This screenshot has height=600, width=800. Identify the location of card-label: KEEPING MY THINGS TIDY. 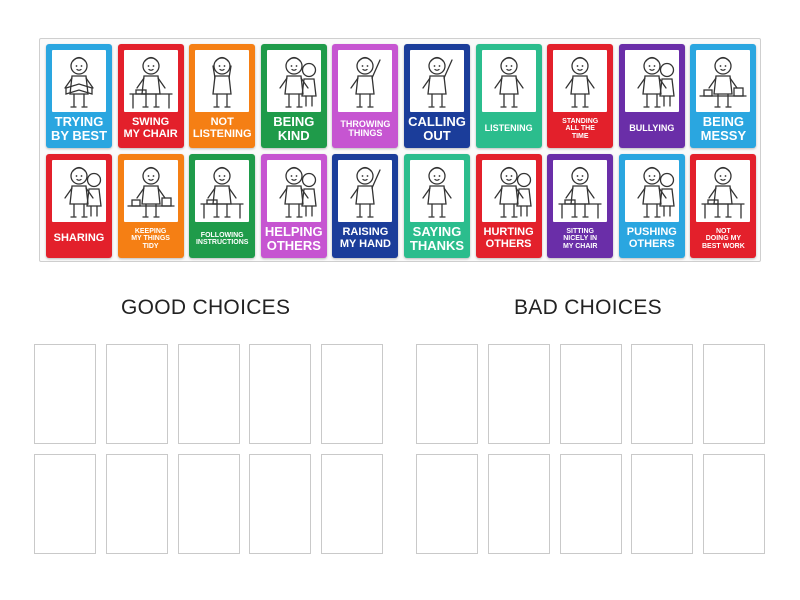
(150, 238).